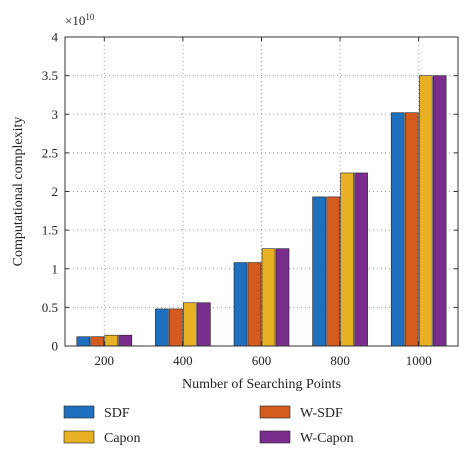 This screenshot has height=467, width=474. I want to click on y-tick-label: 3.5, so click(50, 75).